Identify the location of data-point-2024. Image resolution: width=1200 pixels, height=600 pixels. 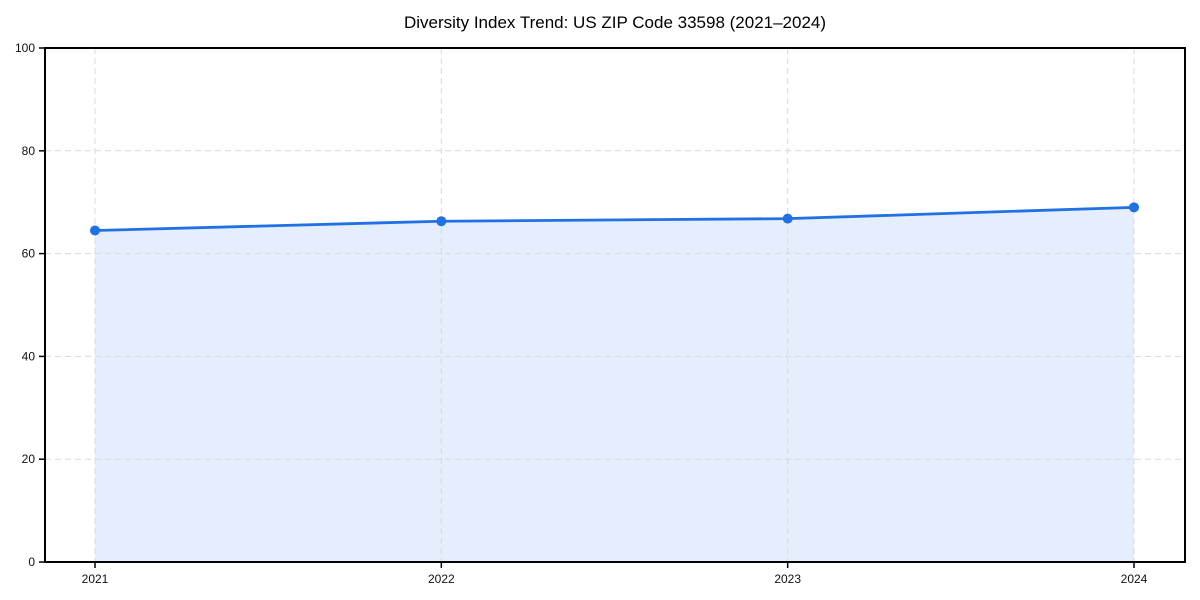
(1134, 207).